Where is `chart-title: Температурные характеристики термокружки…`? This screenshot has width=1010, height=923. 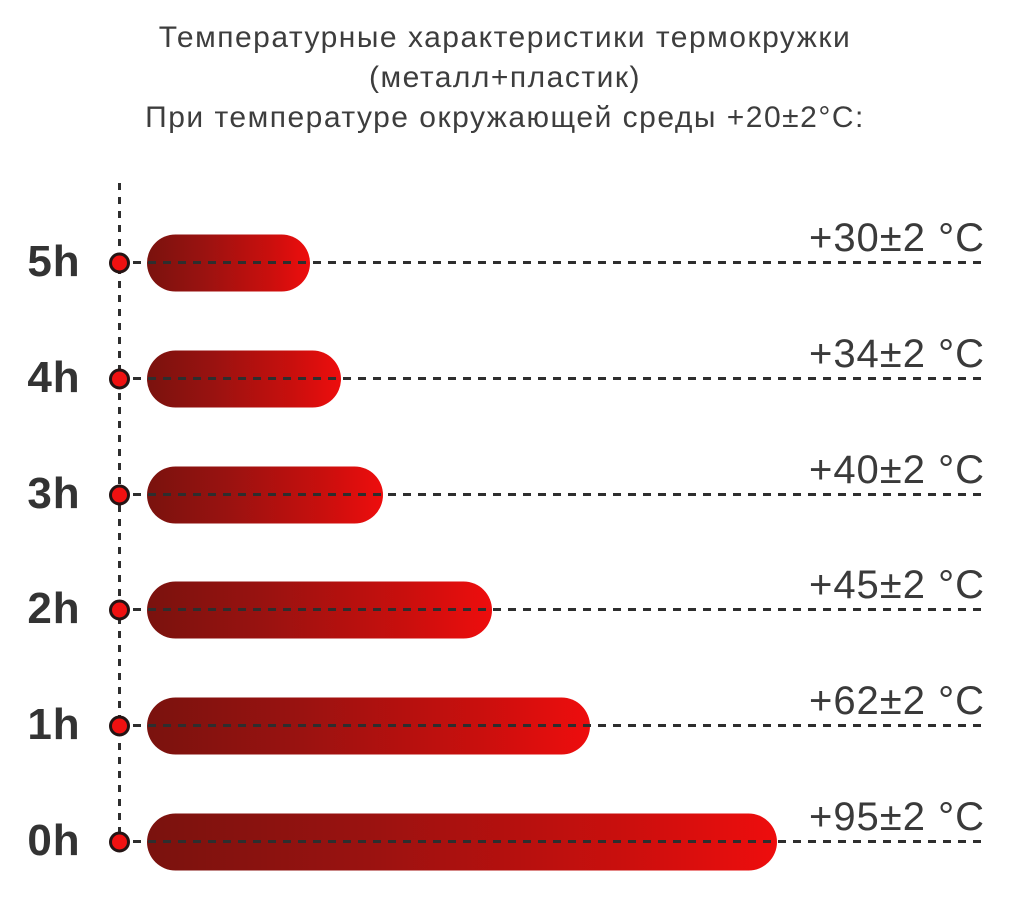 chart-title: Температурные характеристики термокружки… is located at coordinates (505, 78).